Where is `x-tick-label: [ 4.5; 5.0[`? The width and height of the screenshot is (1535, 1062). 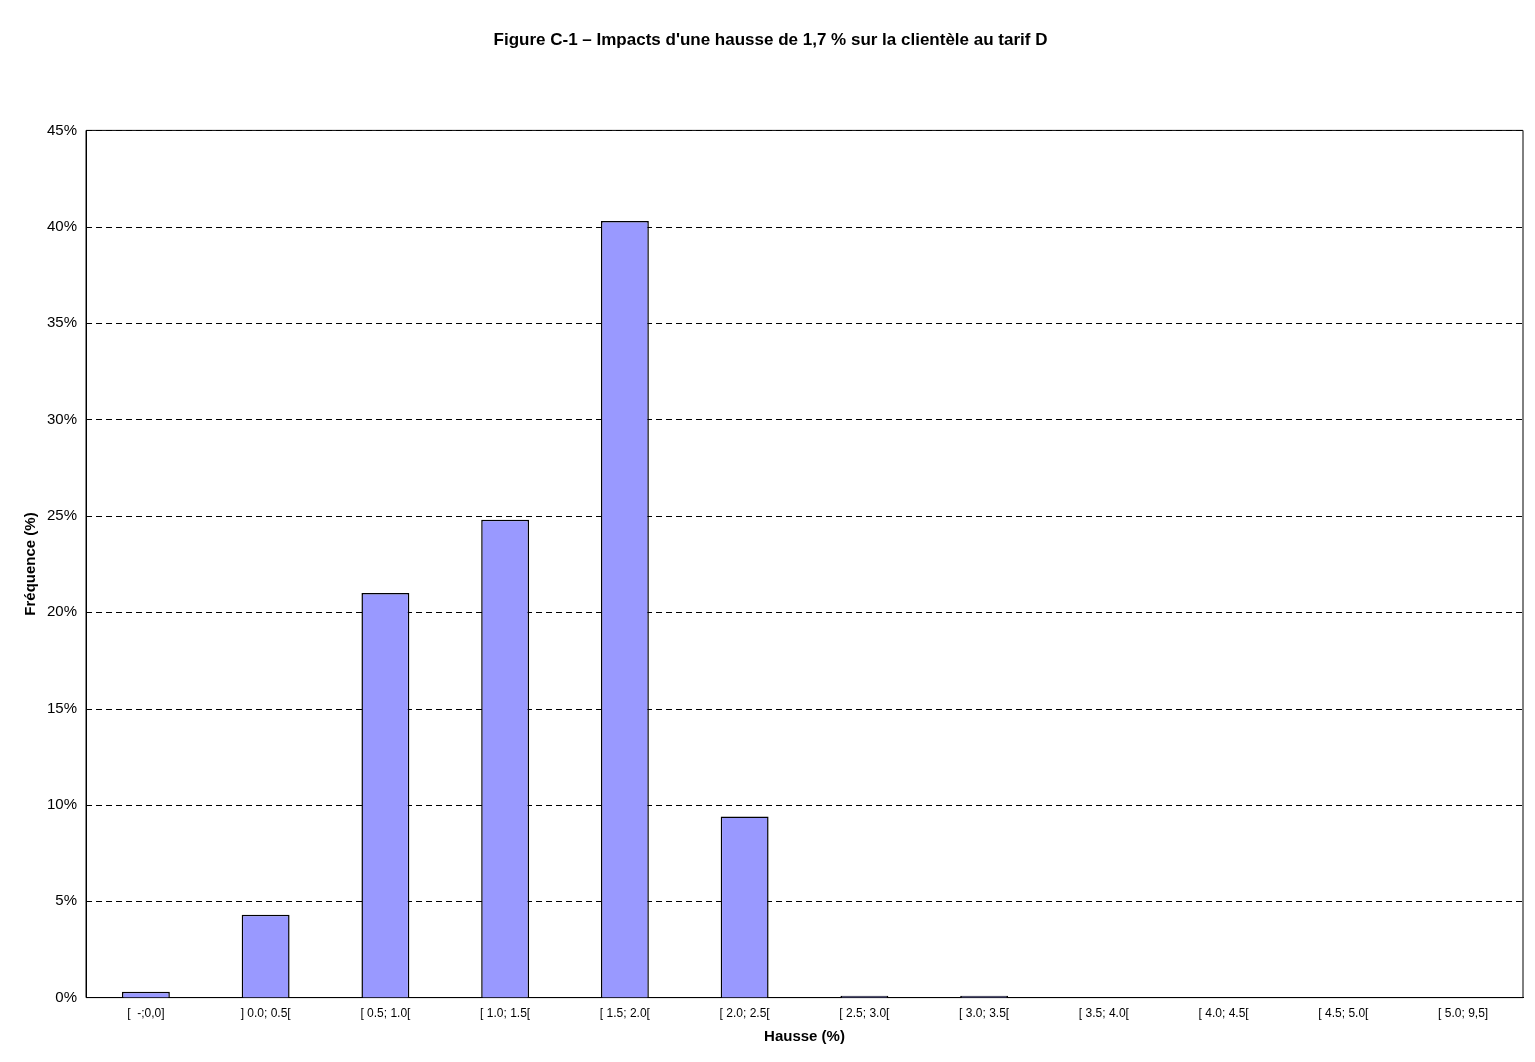
x-tick-label: [ 4.5; 5.0[ is located at coordinates (1344, 1013).